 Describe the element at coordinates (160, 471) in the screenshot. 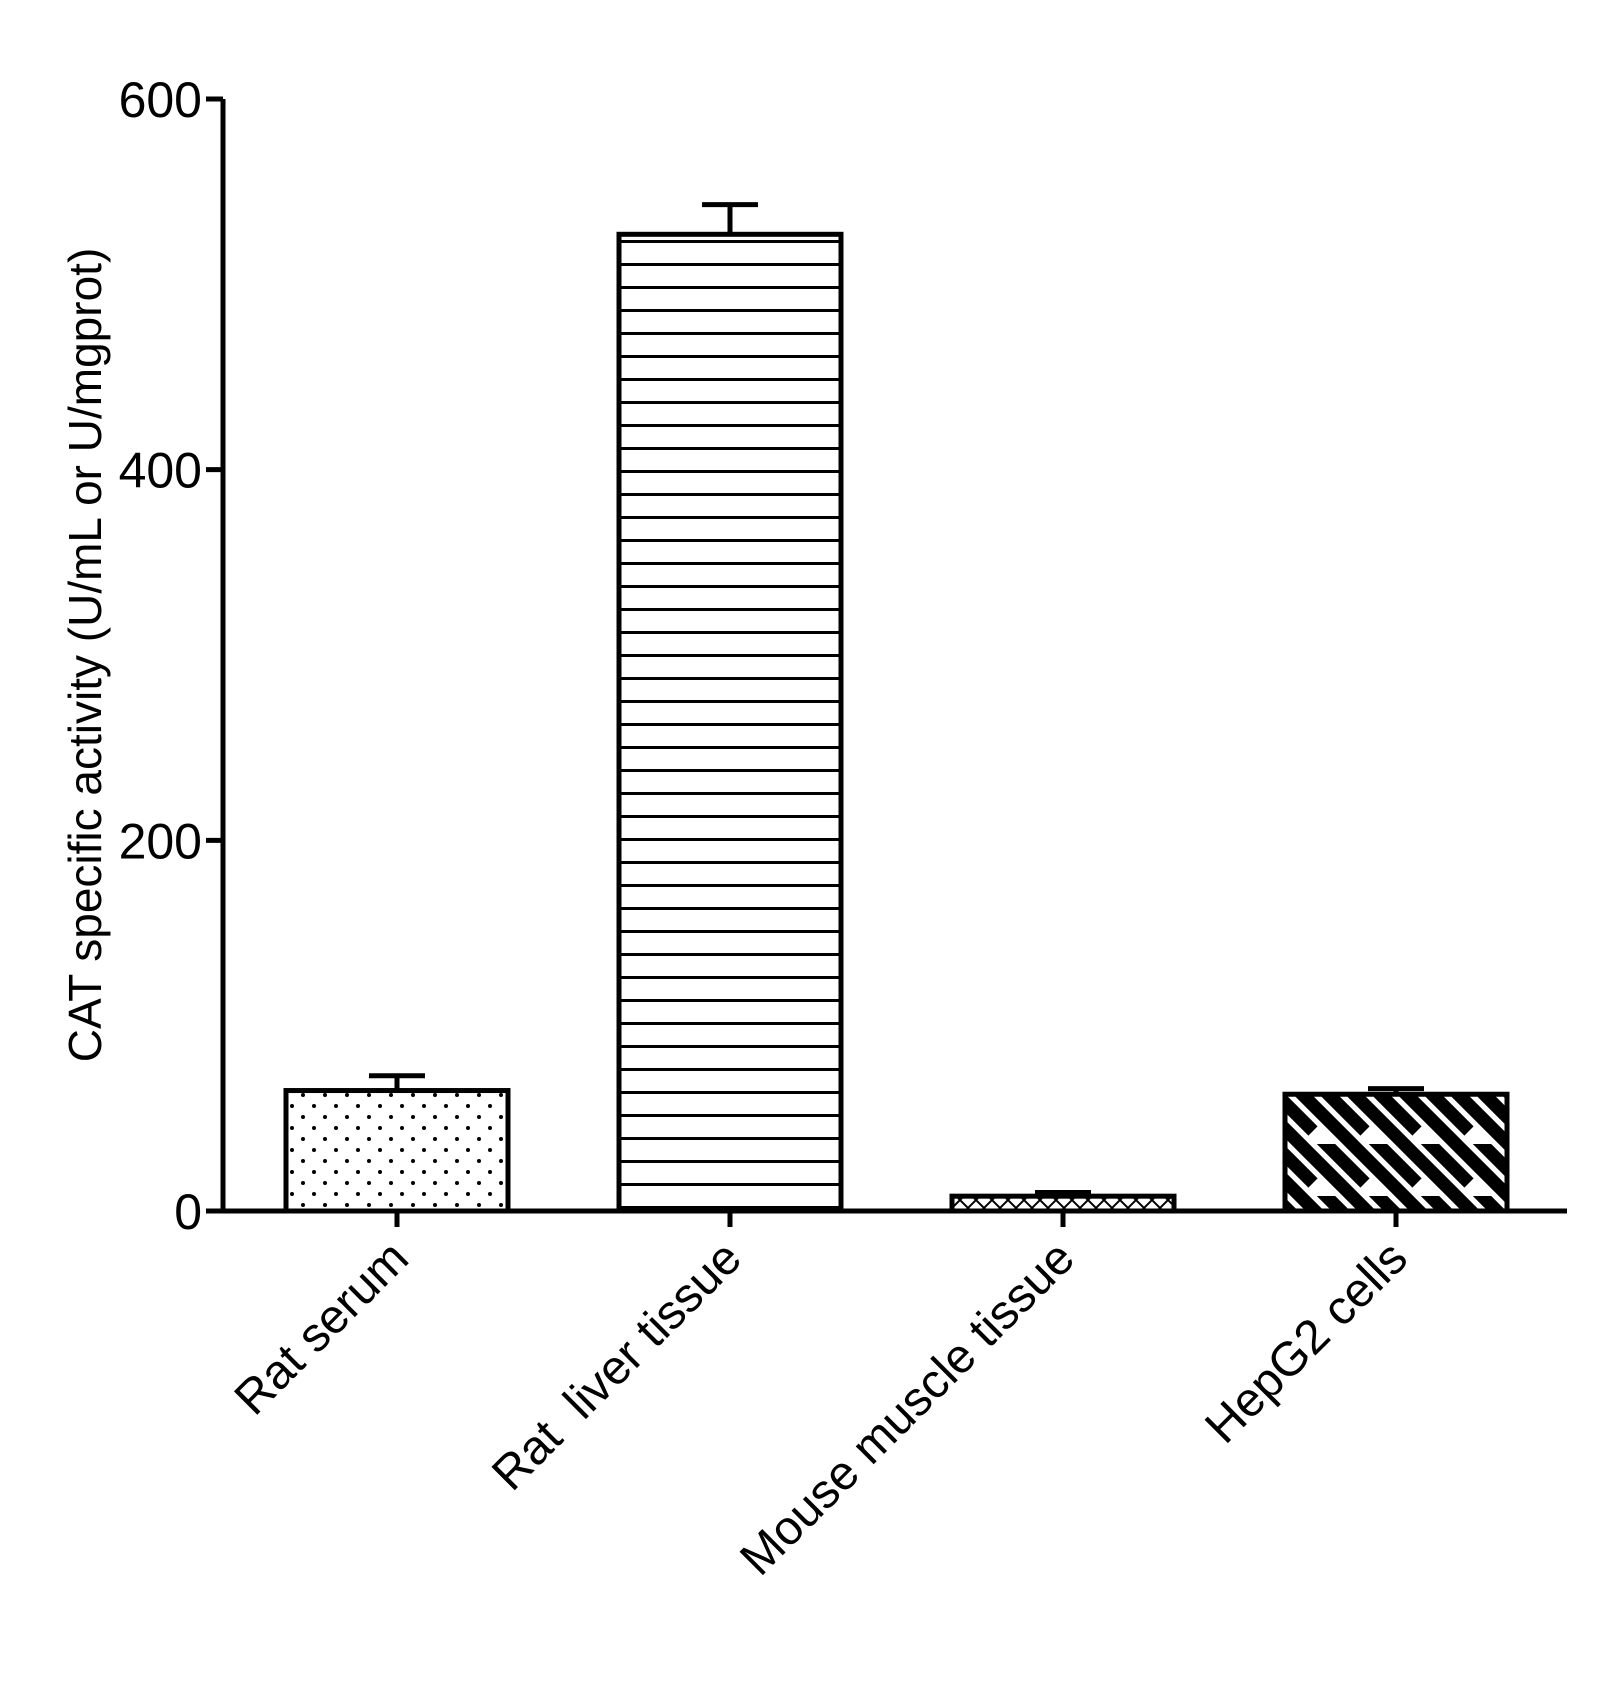

I see `y-tick-label-400: 400` at that location.